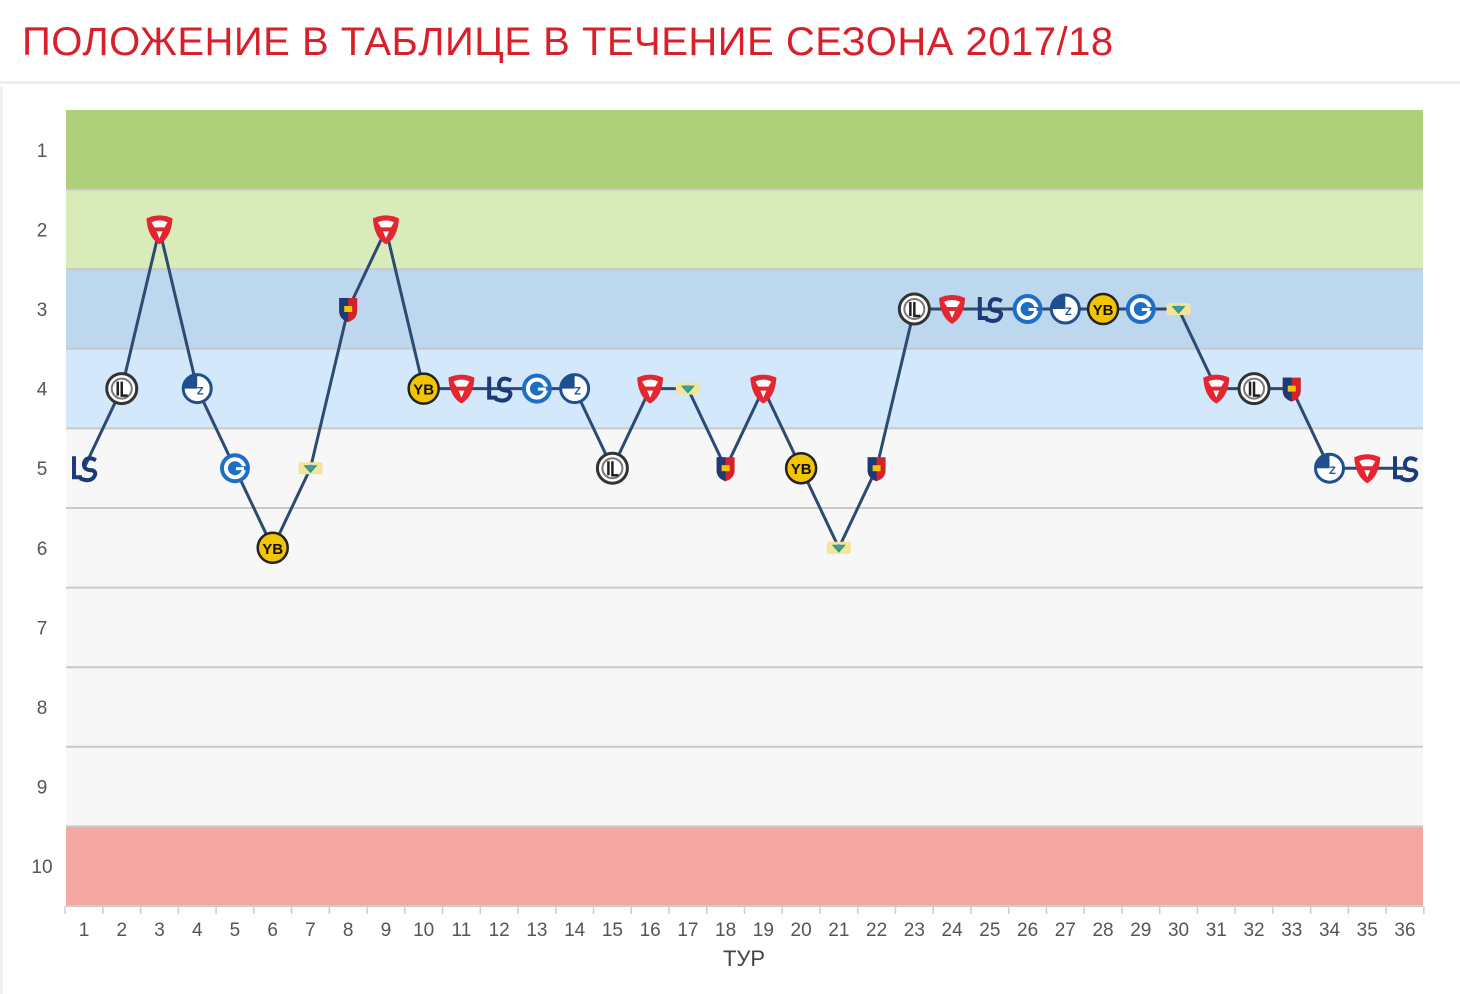 This screenshot has width=1460, height=994. Describe the element at coordinates (121, 930) in the screenshot. I see `x-tick-label: 2` at that location.